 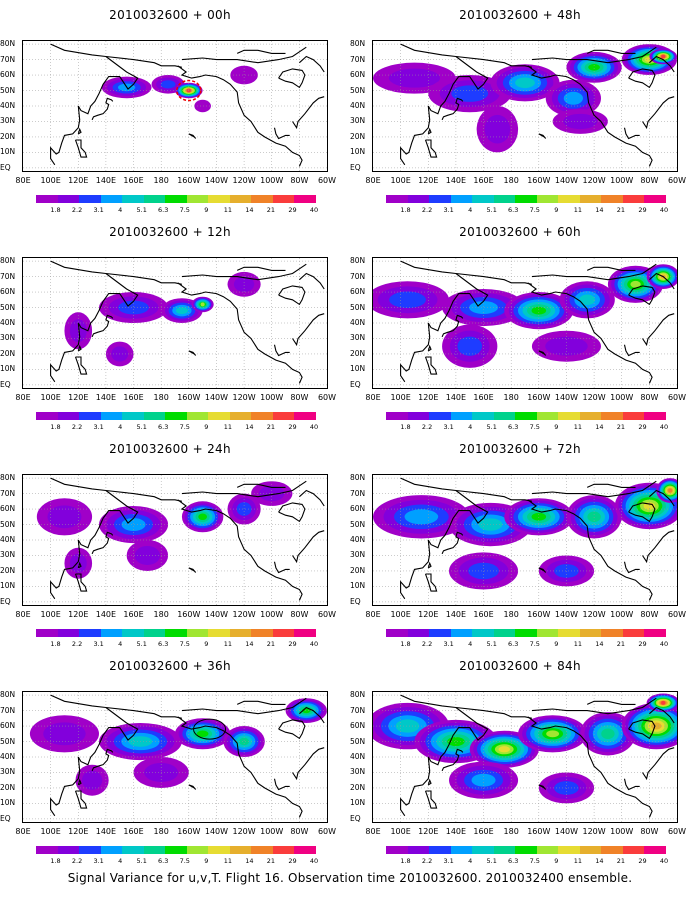 What do you see at coordinates (358, 261) in the screenshot?
I see `lat-tick-label: 80N` at bounding box center [358, 261].